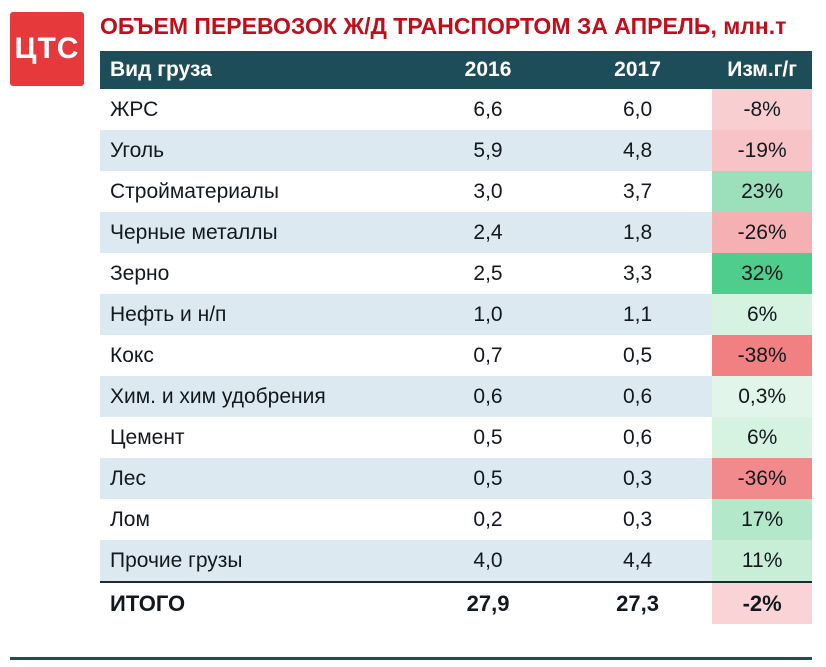  What do you see at coordinates (762, 233) in the screenshot?
I see `change-cell: -26%` at bounding box center [762, 233].